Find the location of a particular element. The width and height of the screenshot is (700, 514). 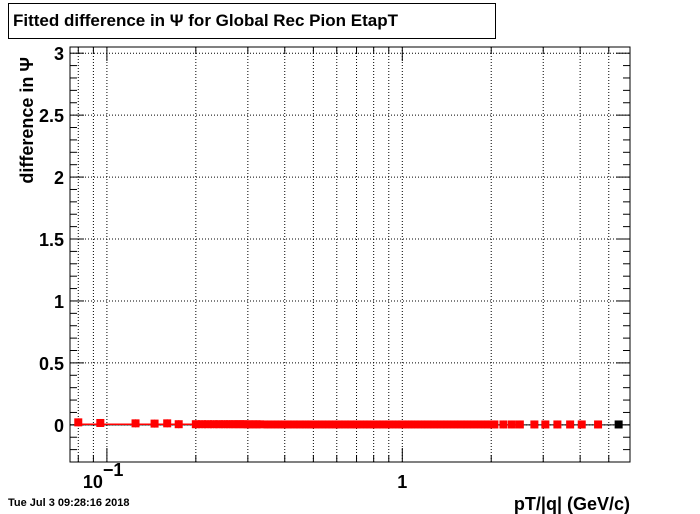

data-point-last is located at coordinates (618, 424).